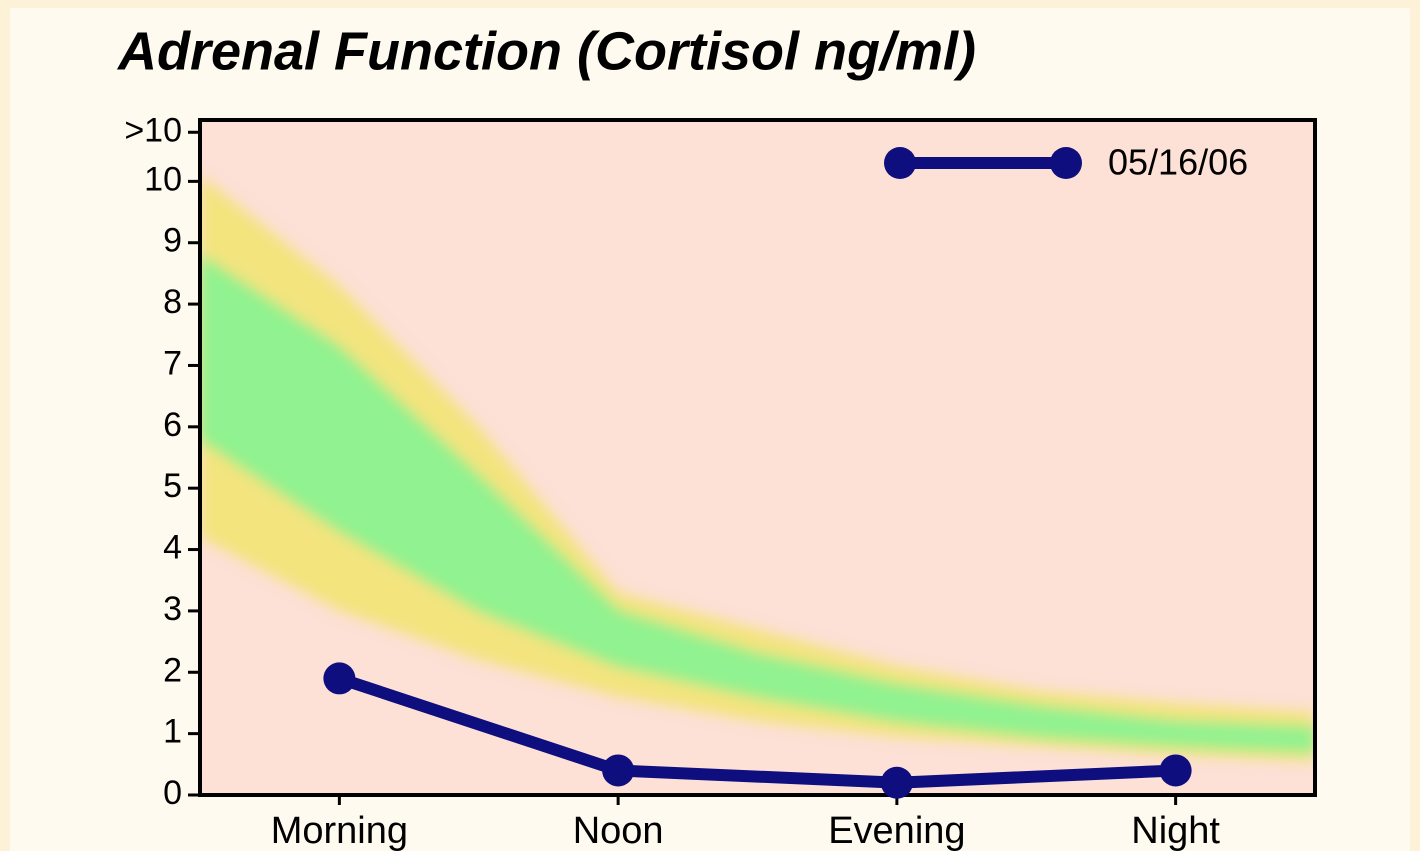 The width and height of the screenshot is (1420, 851). What do you see at coordinates (163, 179) in the screenshot?
I see `y-tick-label: 10` at bounding box center [163, 179].